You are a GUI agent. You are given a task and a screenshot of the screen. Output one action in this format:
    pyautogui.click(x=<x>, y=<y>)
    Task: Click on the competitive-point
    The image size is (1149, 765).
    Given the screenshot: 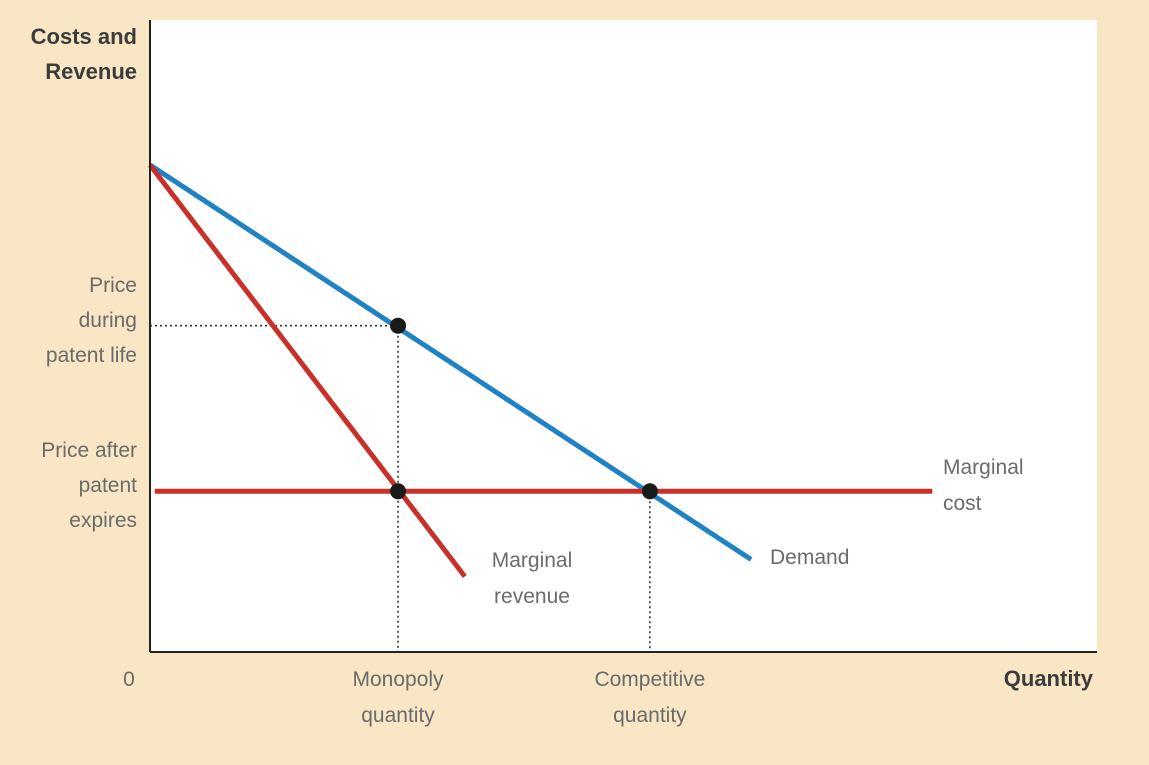 What is the action you would take?
    pyautogui.click(x=649, y=491)
    